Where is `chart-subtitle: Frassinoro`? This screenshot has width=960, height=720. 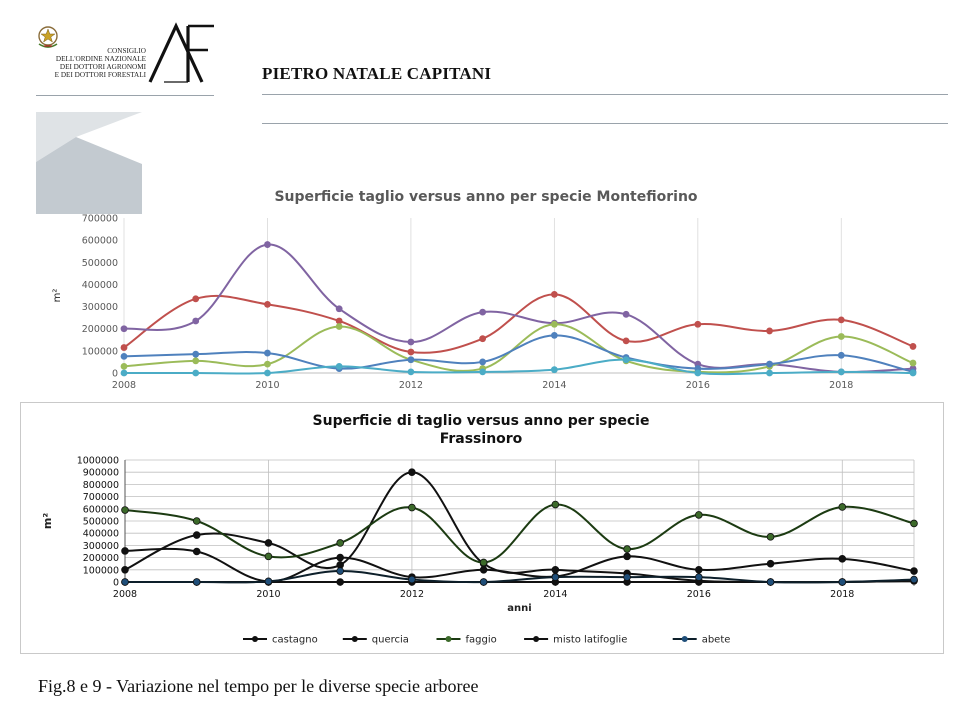 chart-subtitle: Frassinoro is located at coordinates (481, 439).